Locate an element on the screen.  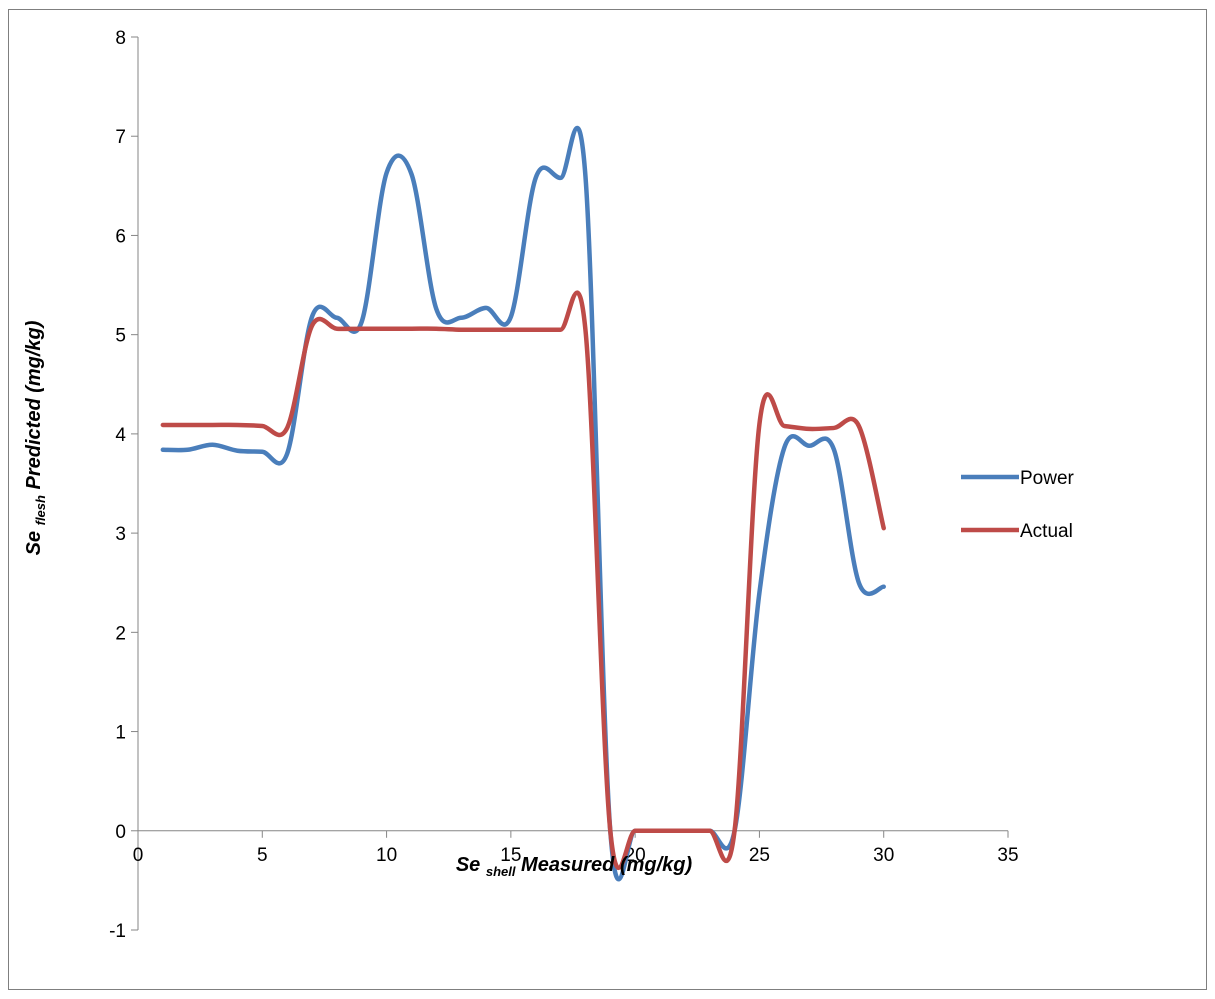
x-tick-label: 10 is located at coordinates (386, 855).